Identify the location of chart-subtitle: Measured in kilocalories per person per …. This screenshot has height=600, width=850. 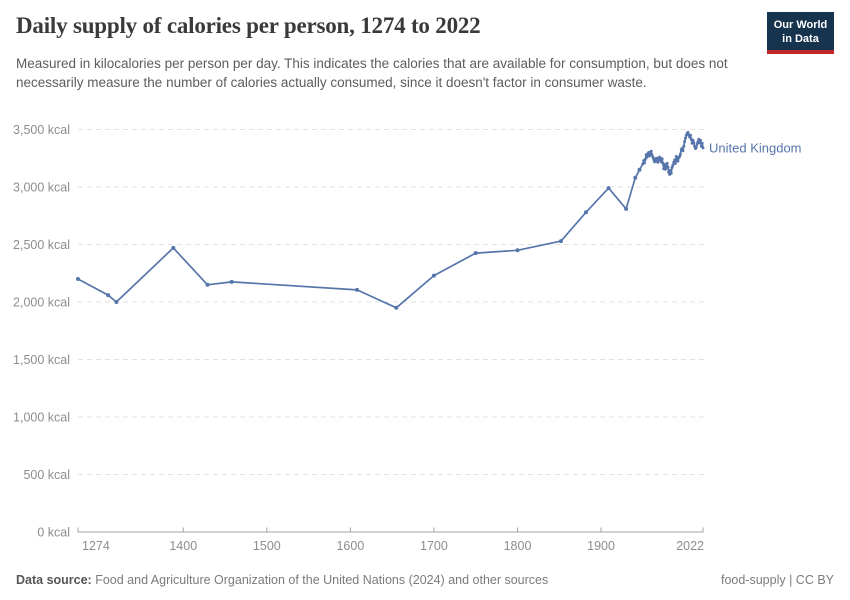
(372, 73).